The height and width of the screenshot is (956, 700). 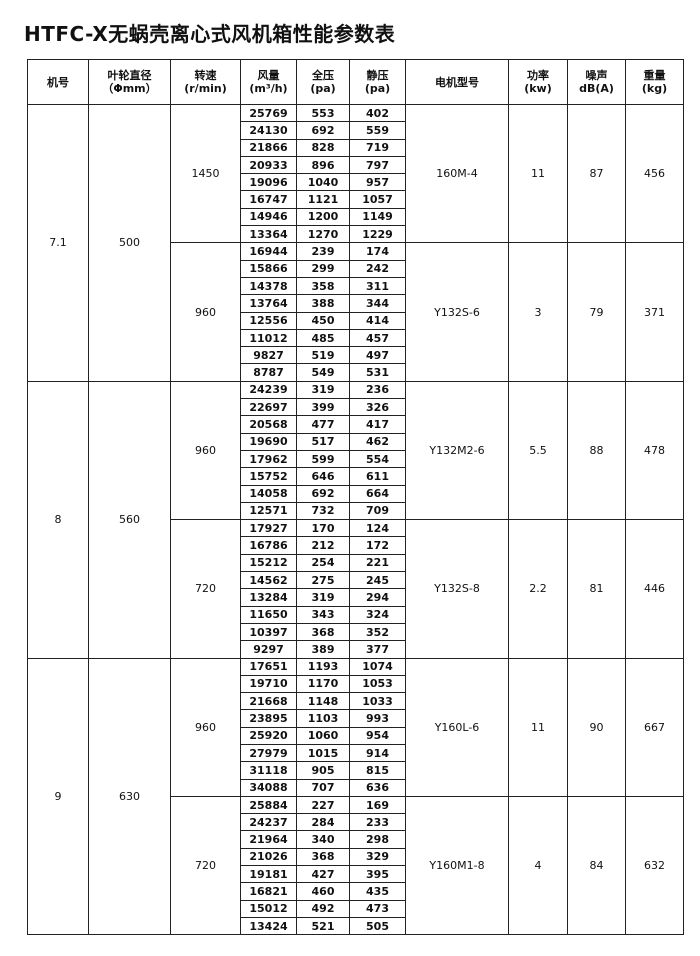 I want to click on motor-cell: 160M-4, so click(x=457, y=173).